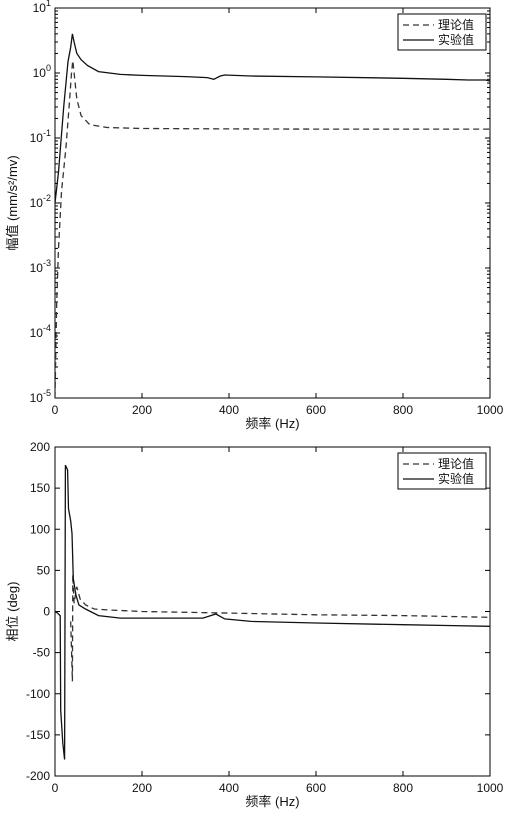 This screenshot has width=505, height=825. Describe the element at coordinates (40, 136) in the screenshot. I see `y-tick-label: 10-1` at that location.